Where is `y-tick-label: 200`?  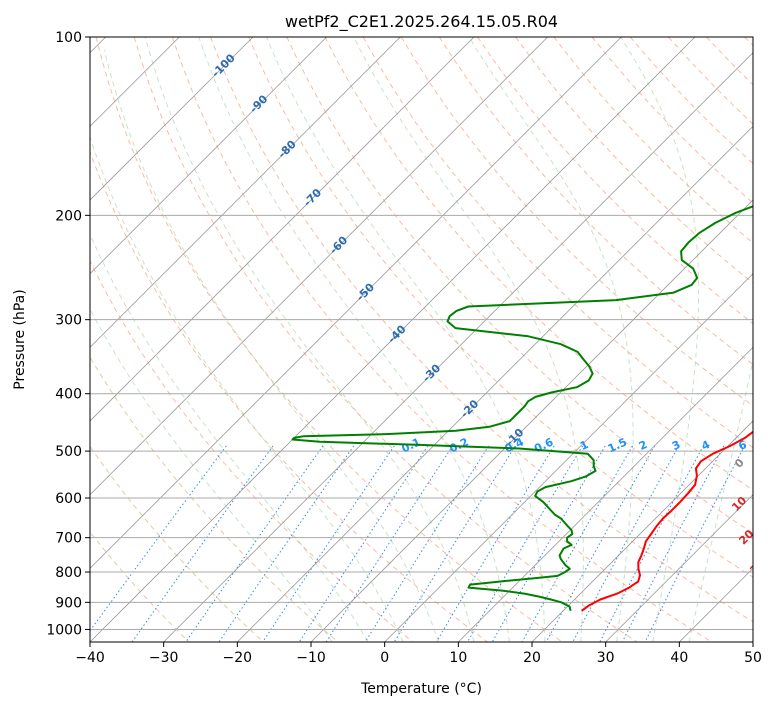
y-tick-label: 200 is located at coordinates (68, 216).